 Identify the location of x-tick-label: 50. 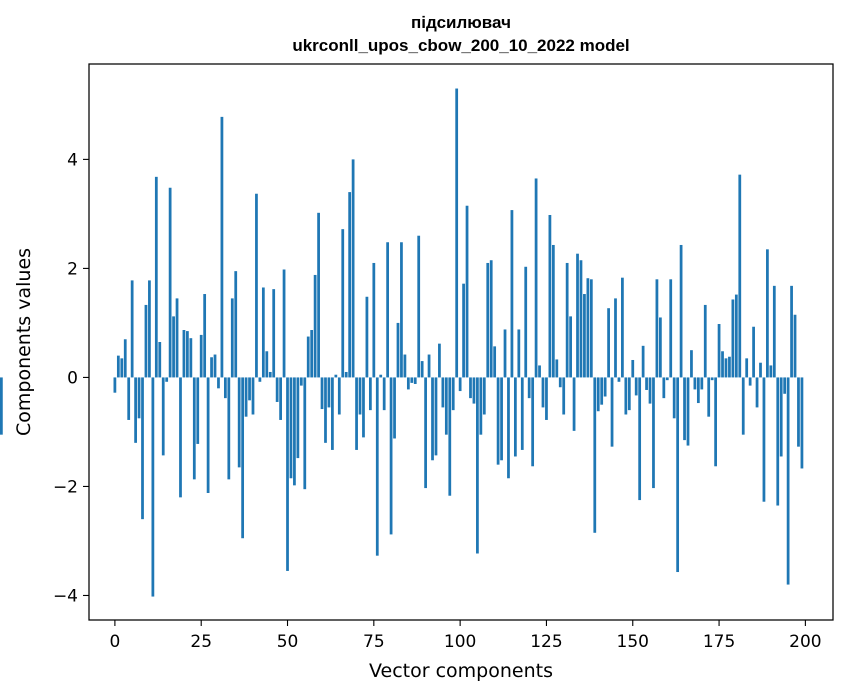
(288, 642).